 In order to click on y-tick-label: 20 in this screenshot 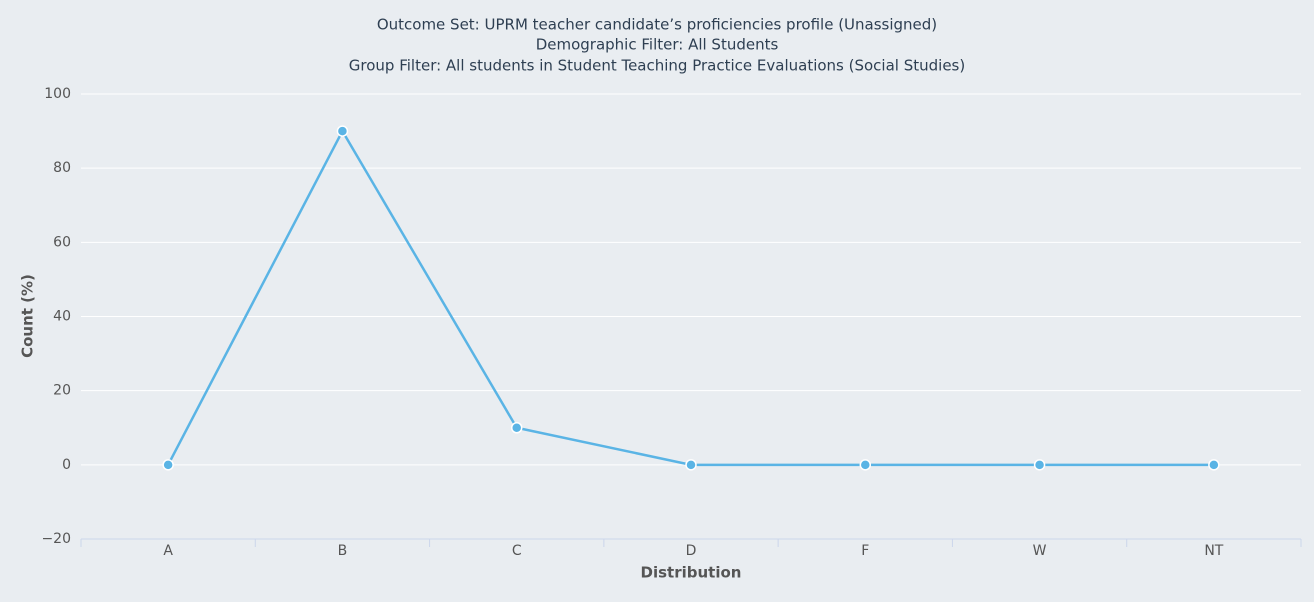, I will do `click(62, 391)`.